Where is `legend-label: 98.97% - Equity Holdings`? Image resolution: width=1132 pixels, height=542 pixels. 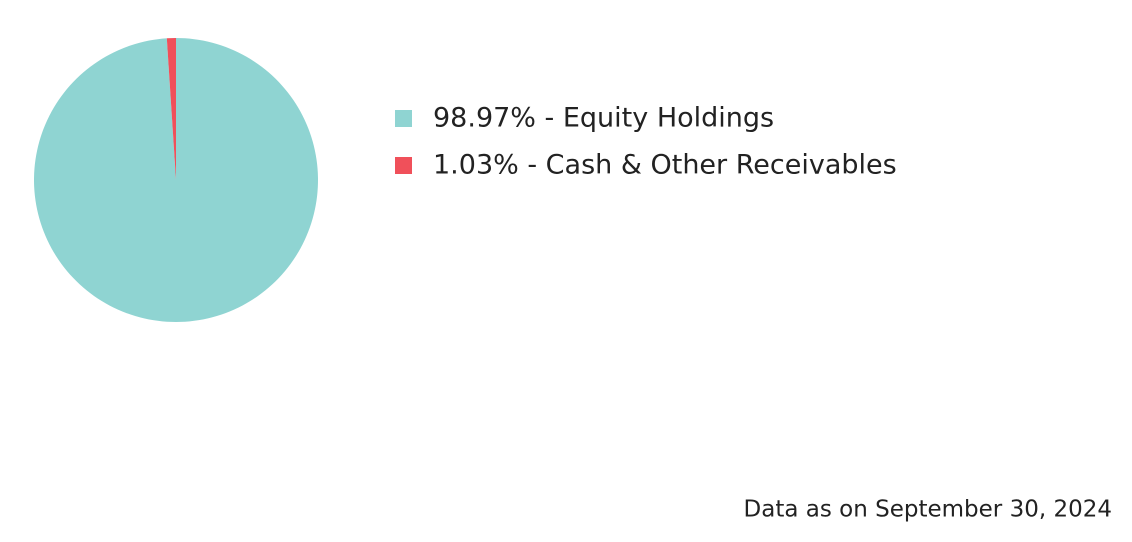 legend-label: 98.97% - Equity Holdings is located at coordinates (603, 118).